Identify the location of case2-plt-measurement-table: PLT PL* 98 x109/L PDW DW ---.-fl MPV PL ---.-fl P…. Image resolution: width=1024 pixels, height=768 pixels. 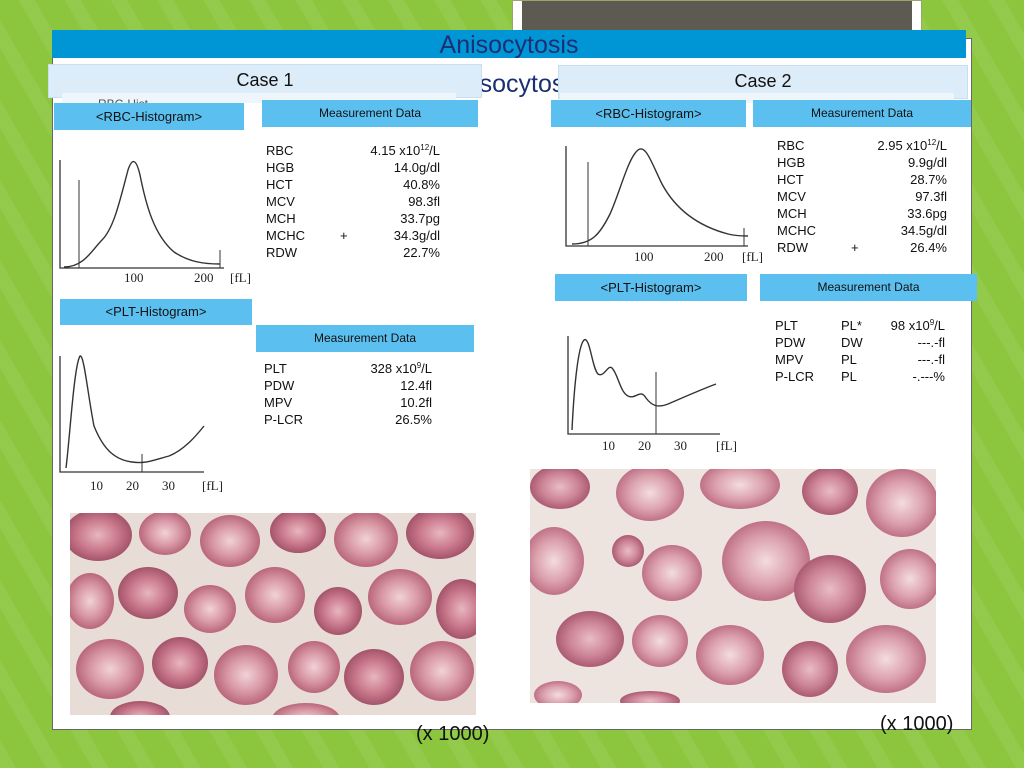
(860, 353).